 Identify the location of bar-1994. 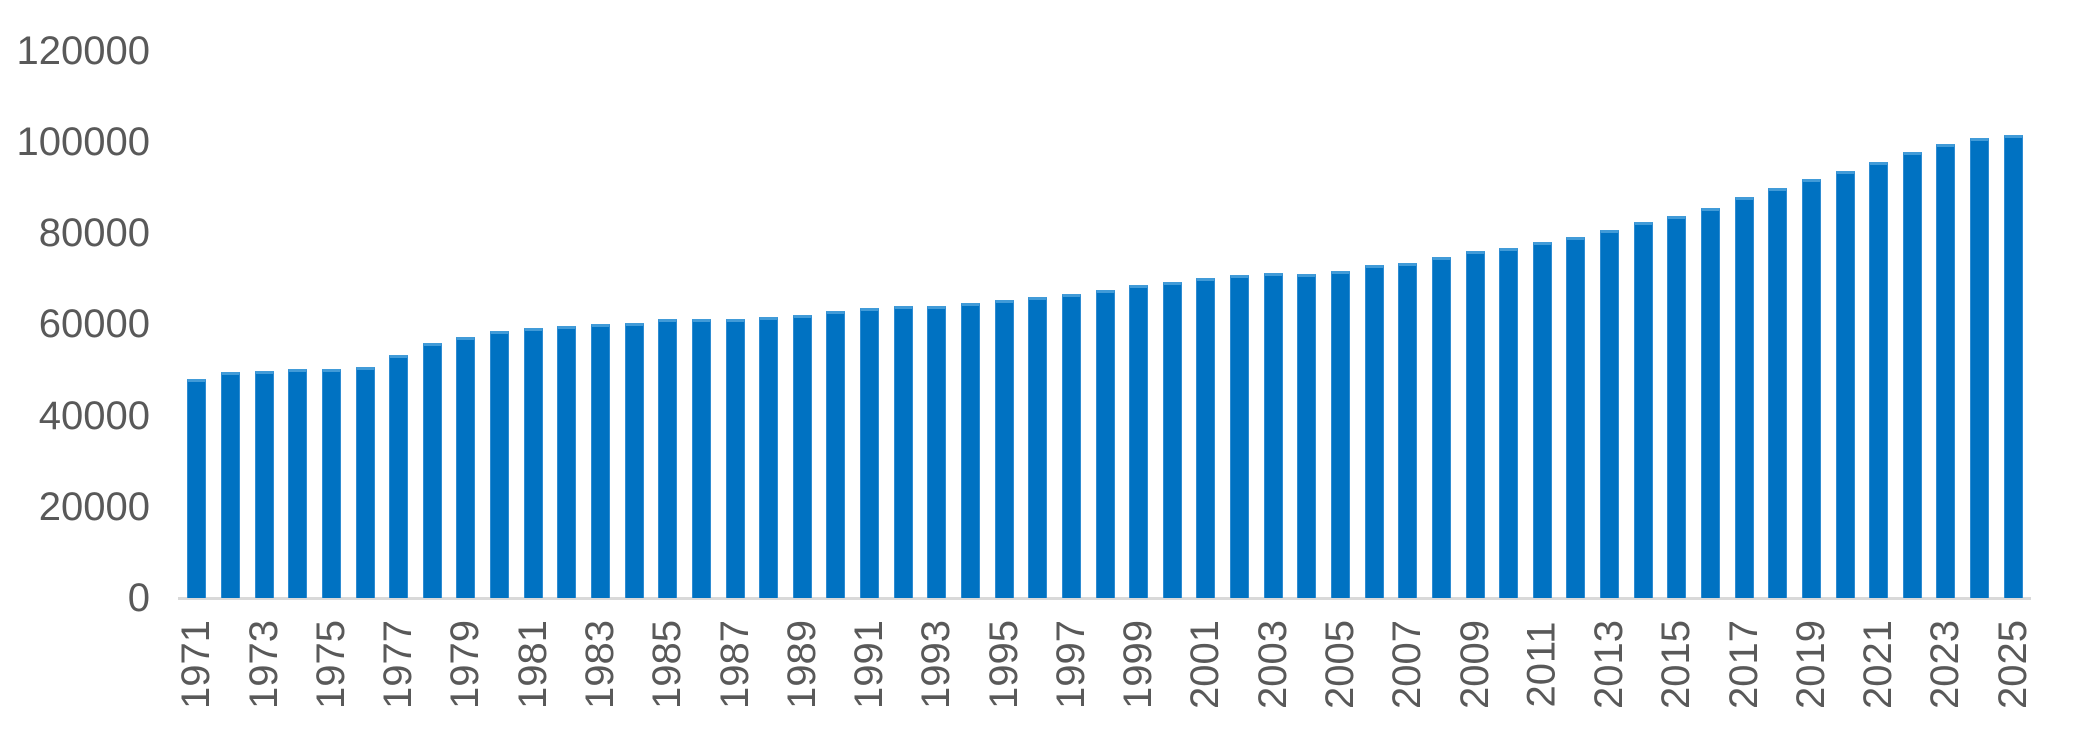
(970, 450).